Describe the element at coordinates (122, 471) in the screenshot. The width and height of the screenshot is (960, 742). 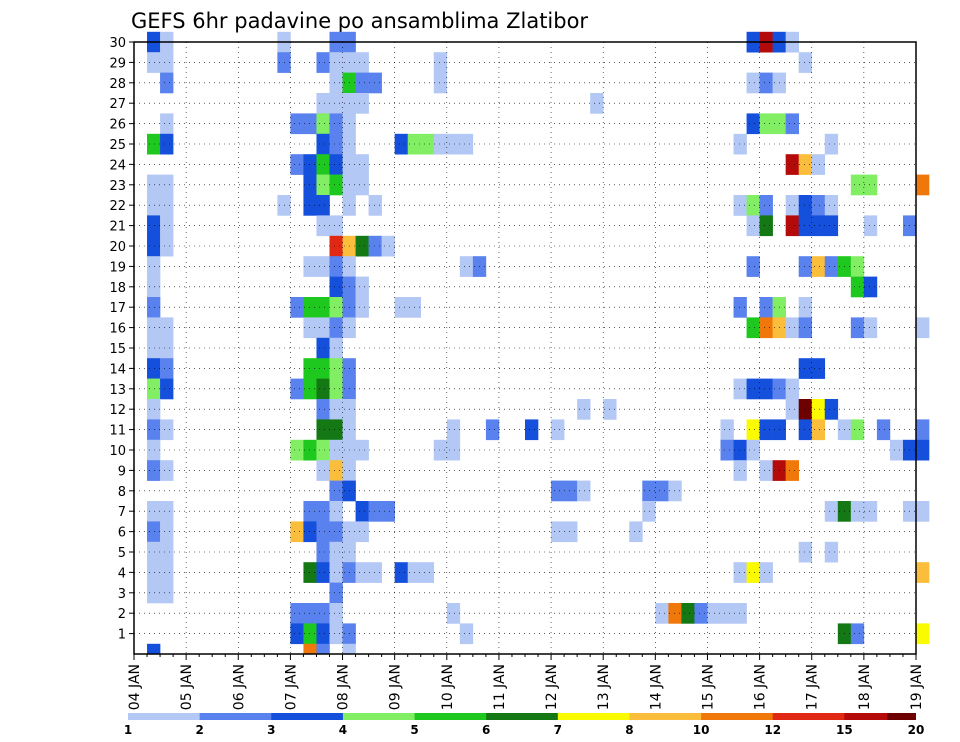
I see `y-tick-label: 9` at that location.